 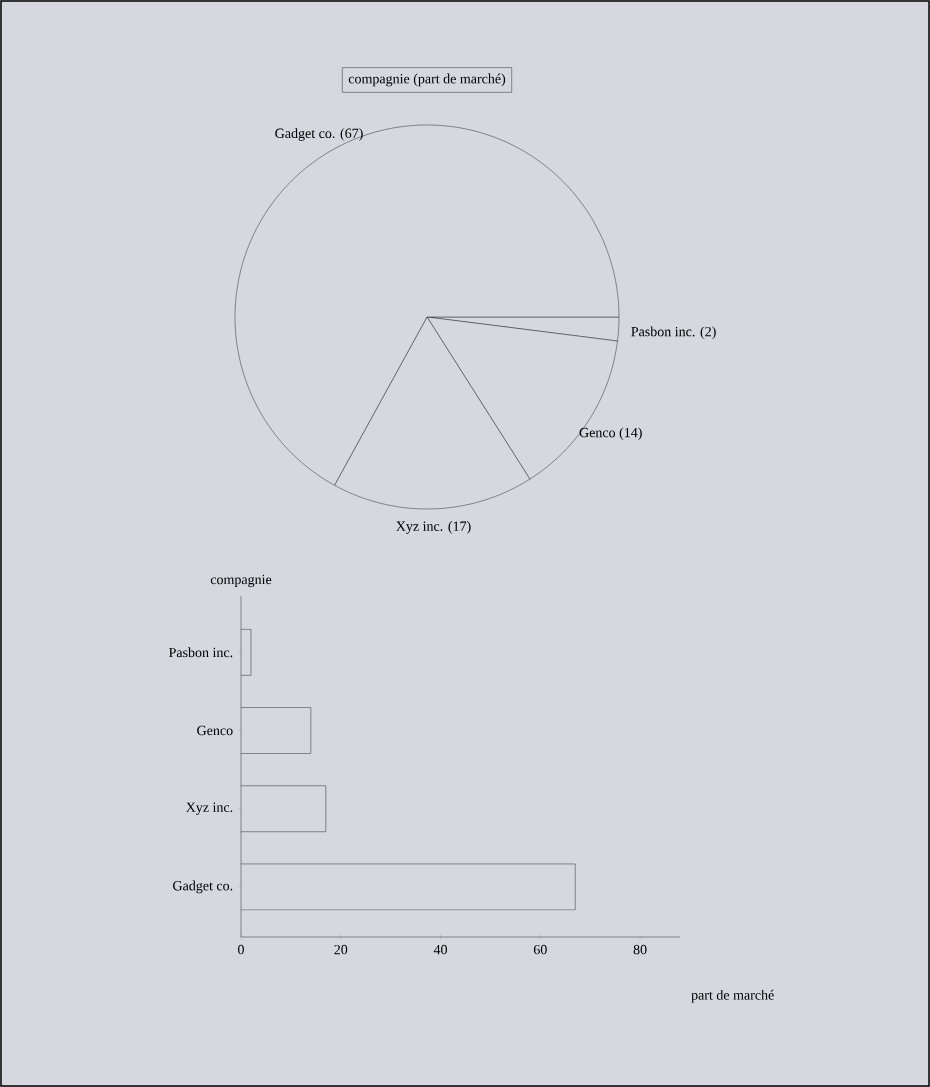 I want to click on x-tick-label: 20, so click(x=341, y=949).